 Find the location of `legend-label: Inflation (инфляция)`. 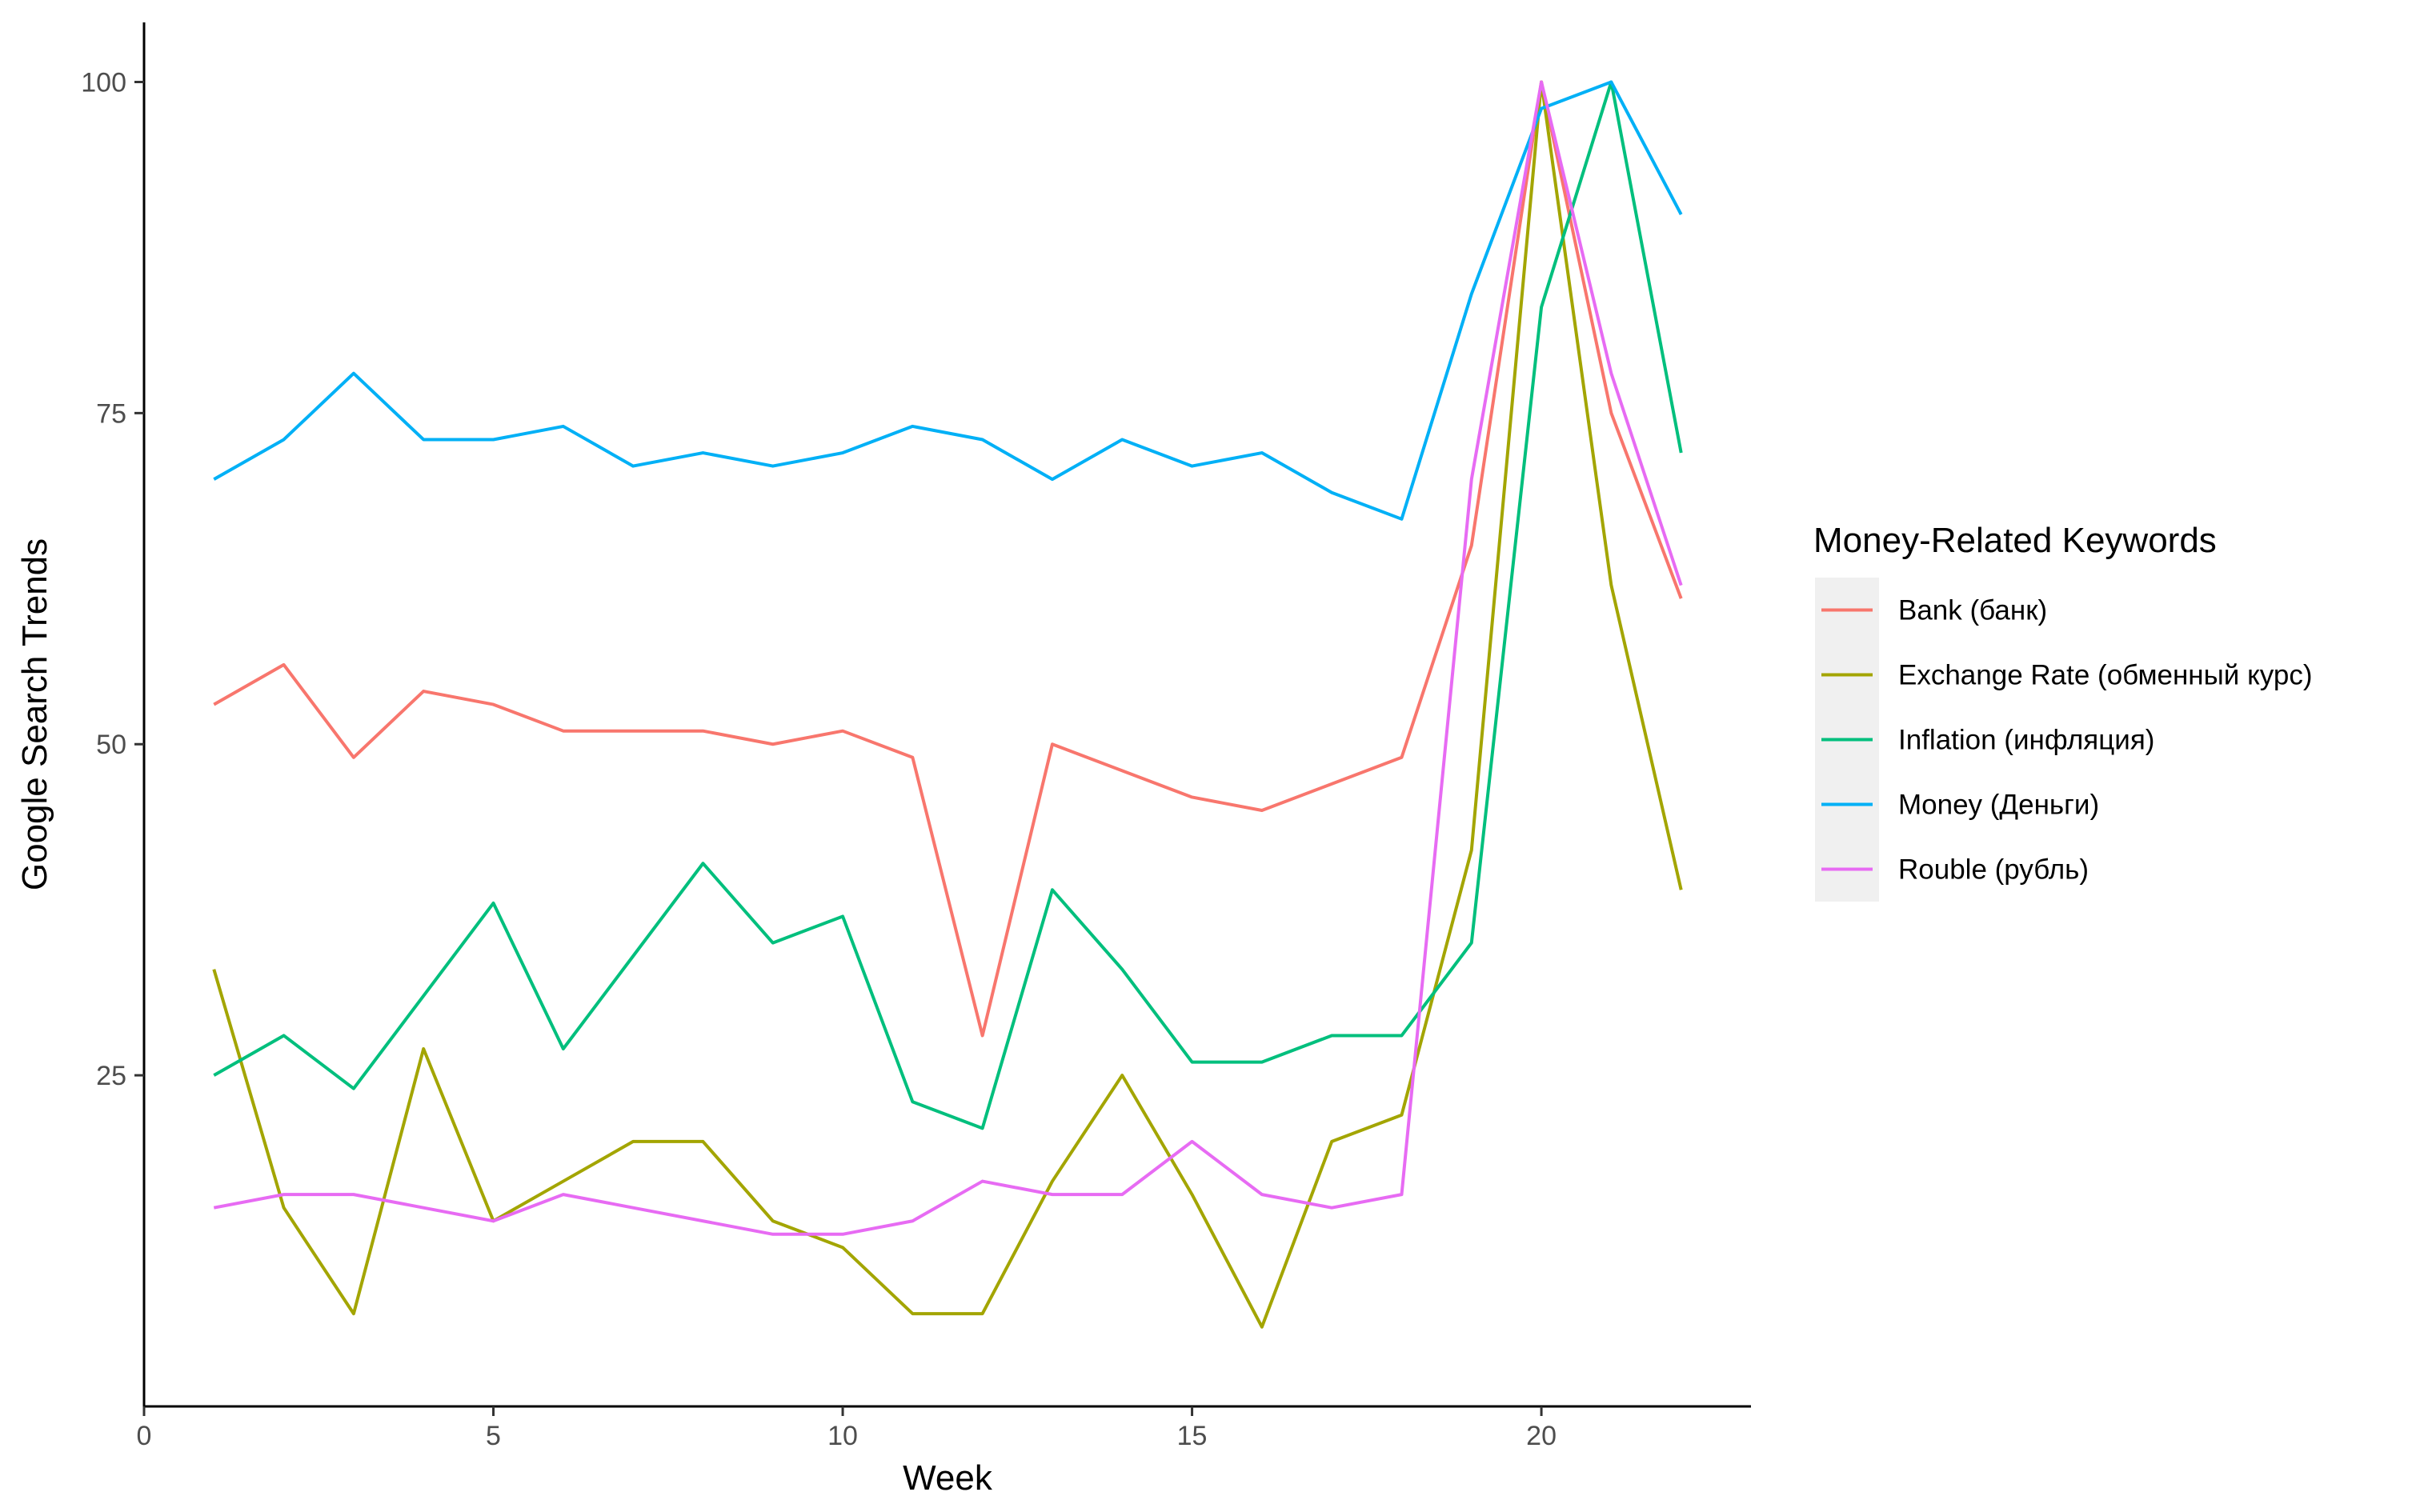

legend-label: Inflation (инфляция) is located at coordinates (2026, 740).